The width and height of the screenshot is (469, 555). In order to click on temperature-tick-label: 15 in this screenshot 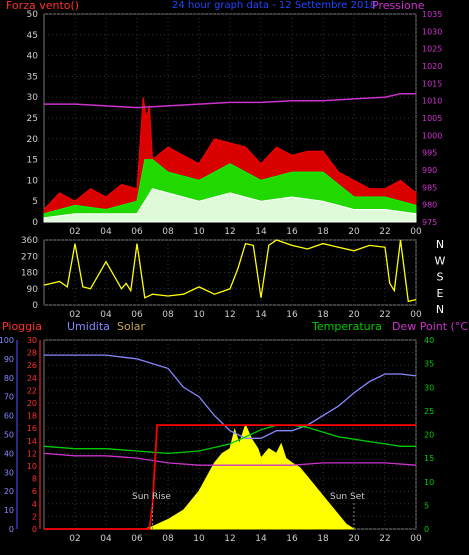, I will do `click(429, 458)`.